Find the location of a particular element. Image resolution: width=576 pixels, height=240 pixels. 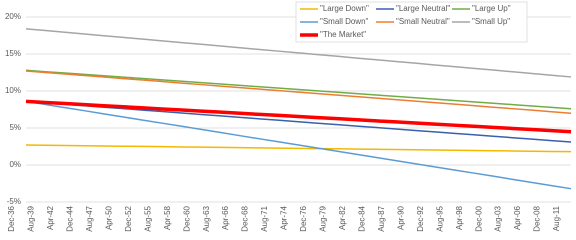

x-tick-label: Dec-84 is located at coordinates (361, 218).